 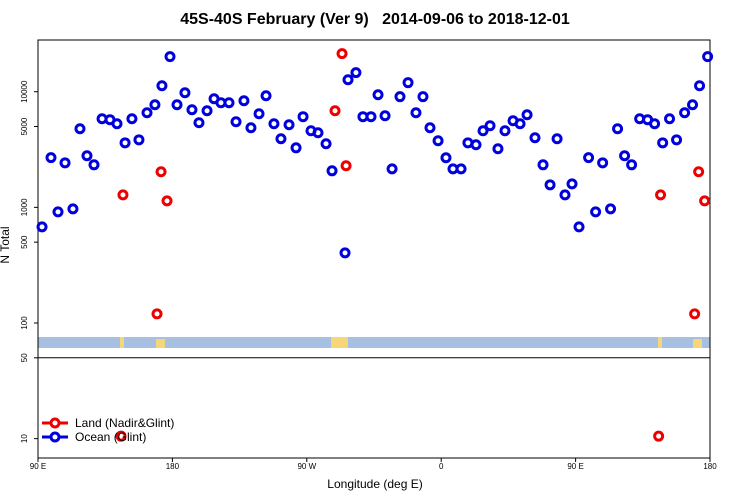 I want to click on legend-label: Land (Nadir&Glint), so click(x=124, y=423).